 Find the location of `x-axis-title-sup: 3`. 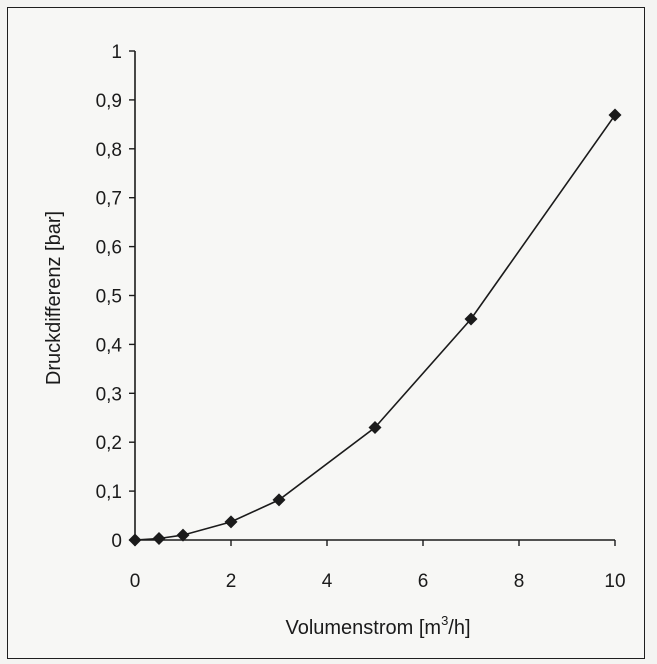

x-axis-title-sup: 3 is located at coordinates (444, 620).